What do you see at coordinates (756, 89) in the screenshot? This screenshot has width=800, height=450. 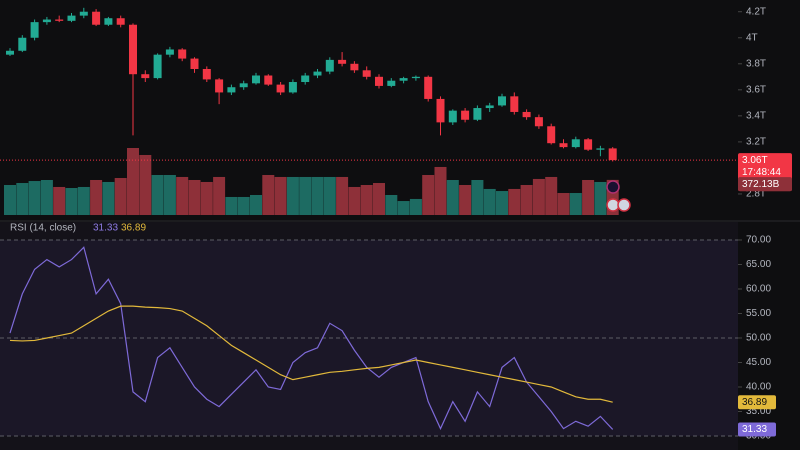 I see `y-tick-label: 3.6T` at bounding box center [756, 89].